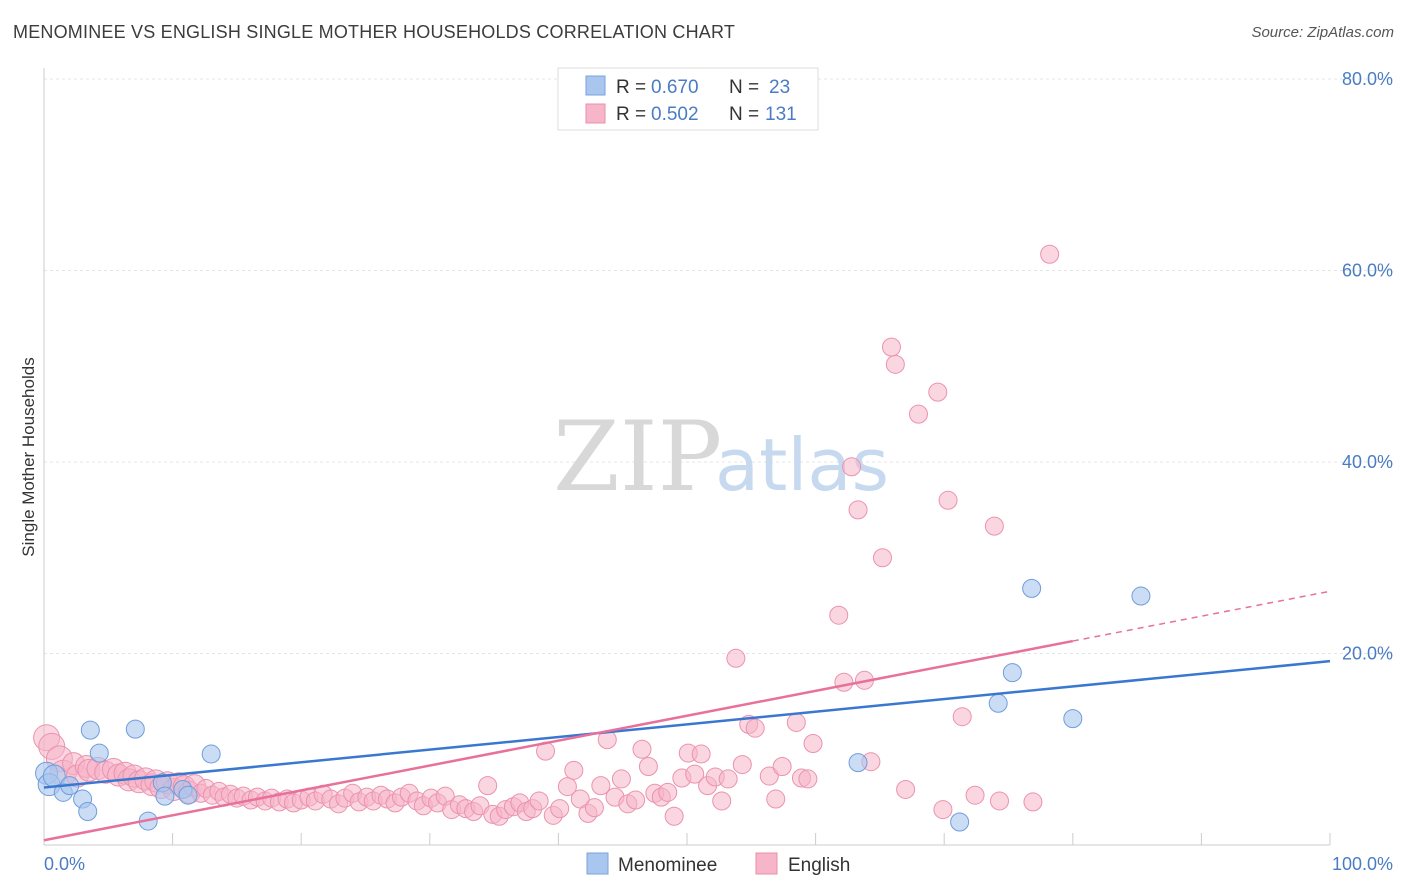 The height and width of the screenshot is (892, 1406). What do you see at coordinates (751, 839) in the screenshot?
I see `x-tick-marks` at bounding box center [751, 839].